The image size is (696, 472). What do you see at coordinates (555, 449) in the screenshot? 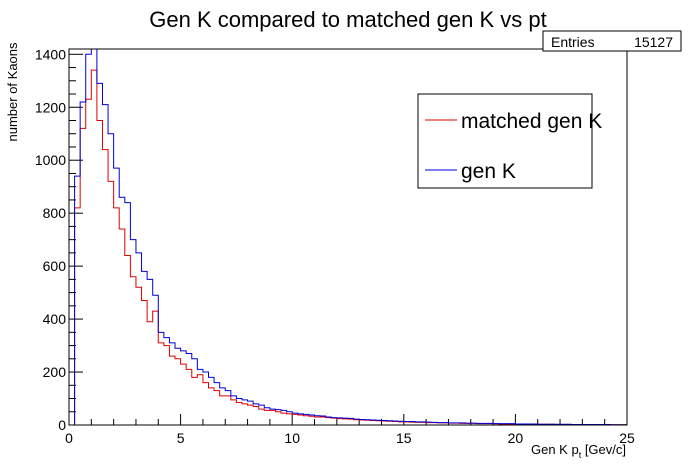
I see `x-axis-label-main: Gen K p` at bounding box center [555, 449].